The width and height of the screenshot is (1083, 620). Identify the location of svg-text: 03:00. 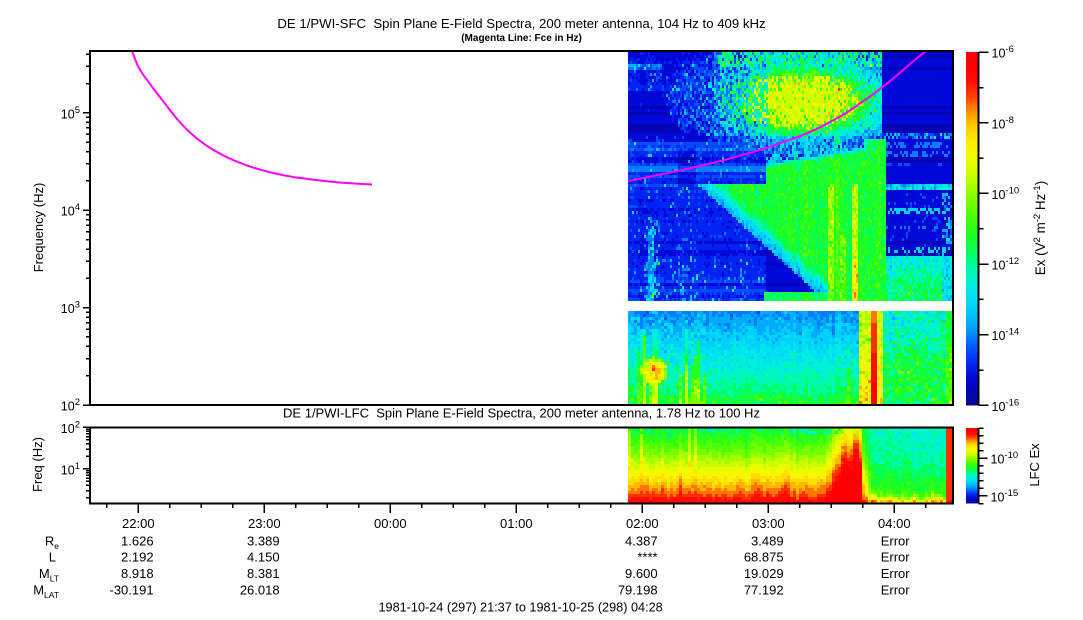
(768, 523).